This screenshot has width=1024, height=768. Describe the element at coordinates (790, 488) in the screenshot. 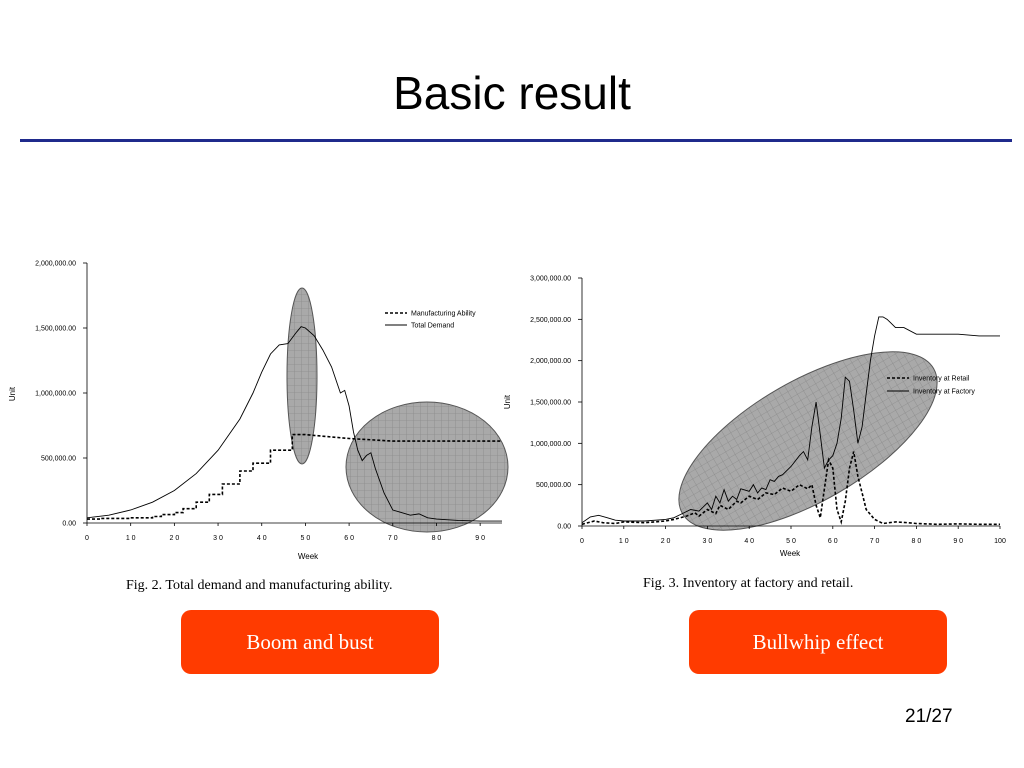

I see `series-line-inventory-at-retail` at that location.